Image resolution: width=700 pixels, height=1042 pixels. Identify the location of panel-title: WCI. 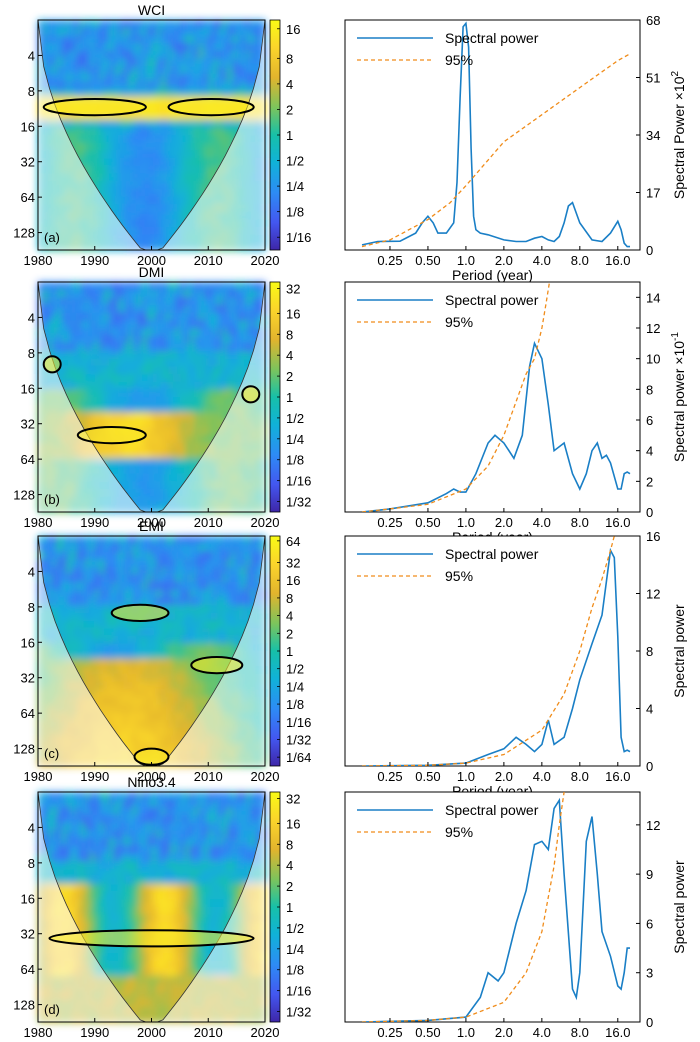
(151, 10).